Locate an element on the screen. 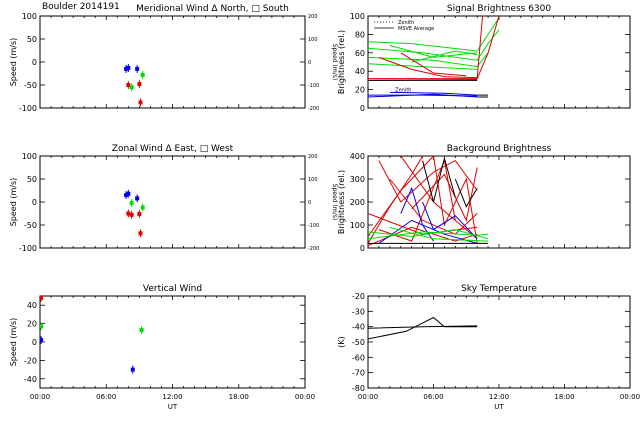  meridional-ylabel: Speed (m/s) is located at coordinates (13, 62).